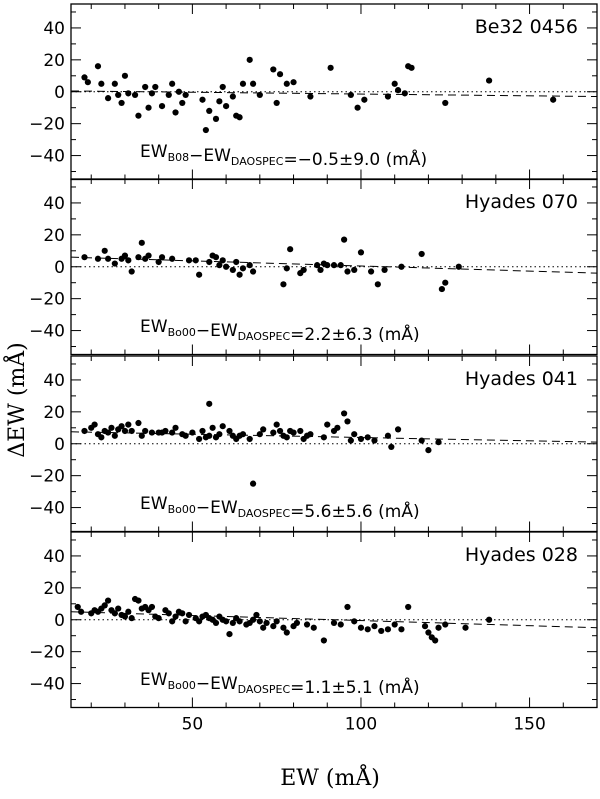  Describe the element at coordinates (521, 202) in the screenshot. I see `star-label: Hyades 070` at that location.